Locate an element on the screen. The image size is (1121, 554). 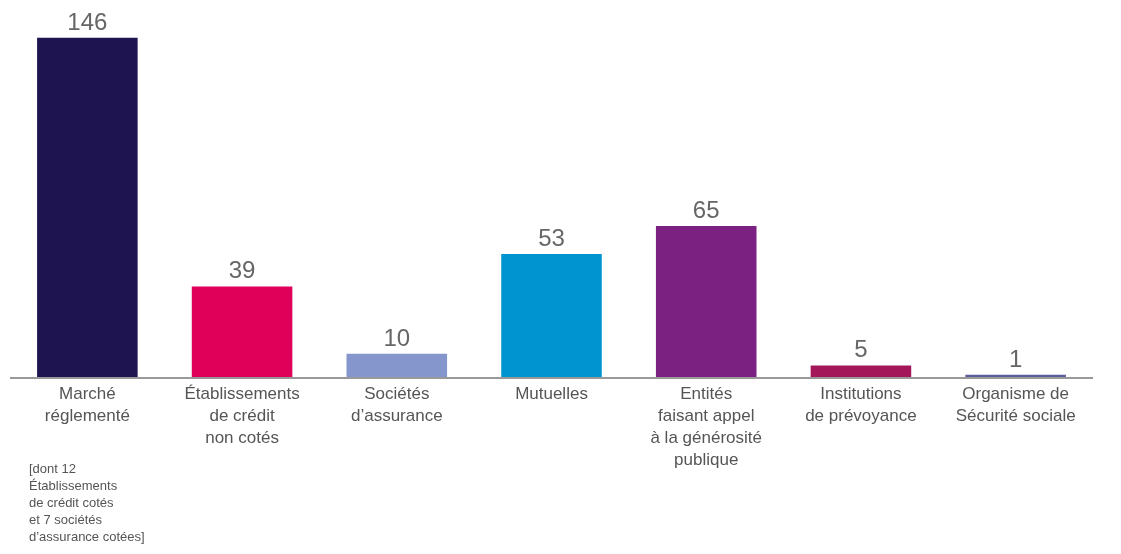
x-tick-label: Organisme de Sécurité sociale is located at coordinates (1015, 405).